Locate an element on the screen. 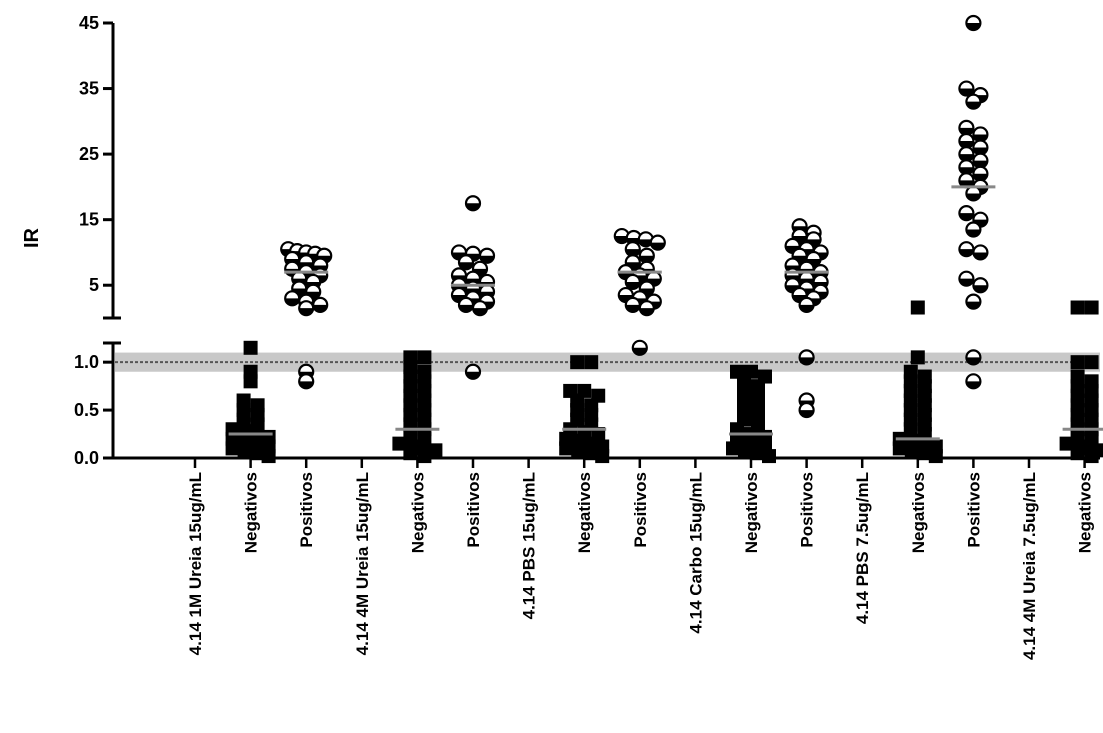 The height and width of the screenshot is (733, 1103). y-tick-label: 0.5 is located at coordinates (86, 410).